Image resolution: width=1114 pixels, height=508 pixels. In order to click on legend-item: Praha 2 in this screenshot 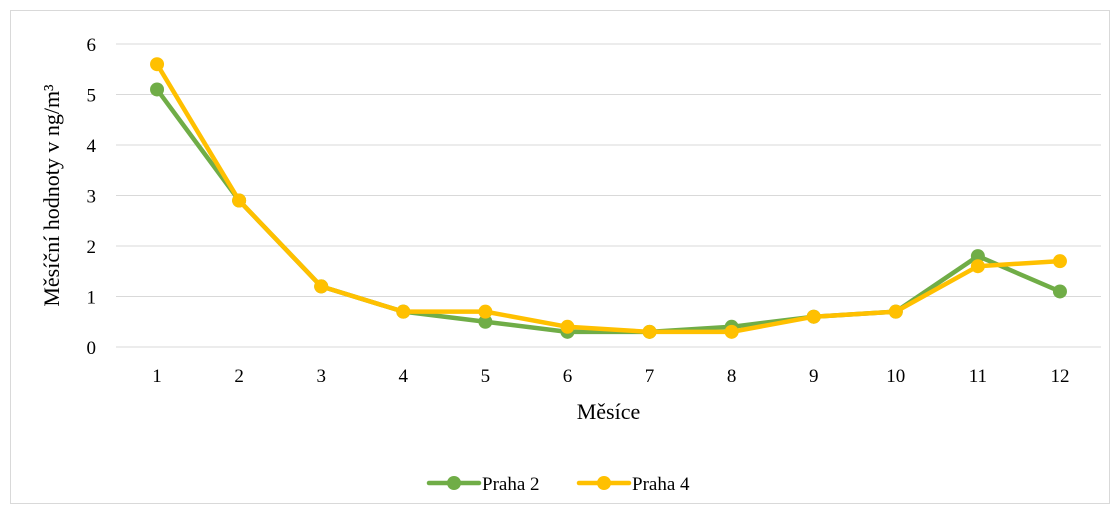, I will do `click(483, 484)`.